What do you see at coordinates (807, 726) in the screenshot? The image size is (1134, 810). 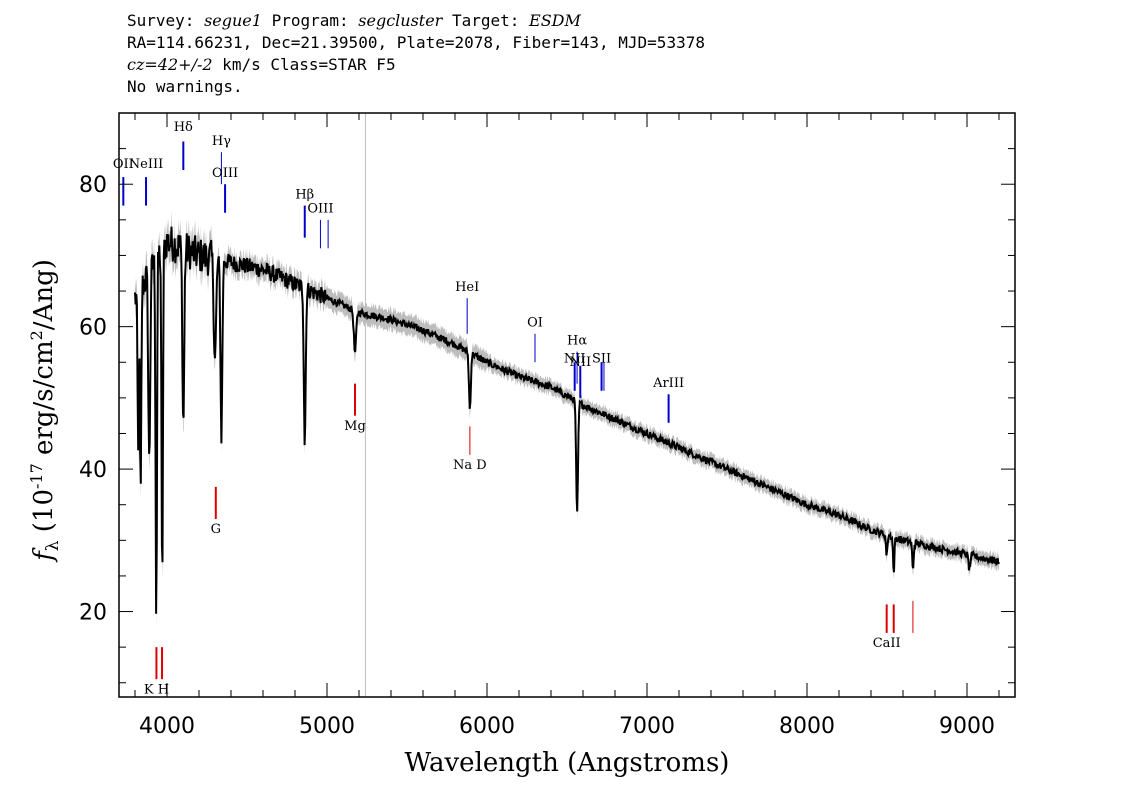 I see `x-tick-label: 8000` at bounding box center [807, 726].